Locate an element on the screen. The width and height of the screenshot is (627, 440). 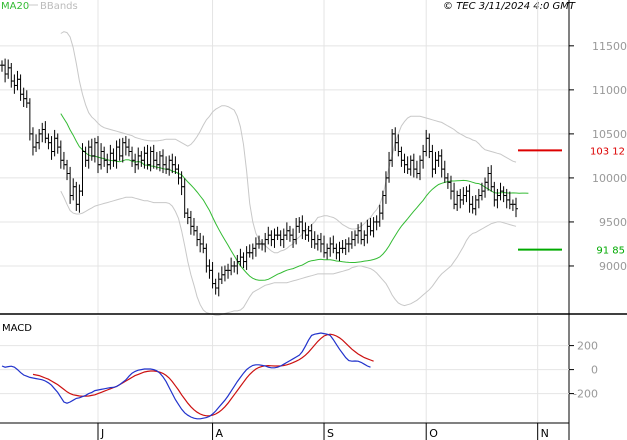
x-tick-label: J is located at coordinates (102, 433).